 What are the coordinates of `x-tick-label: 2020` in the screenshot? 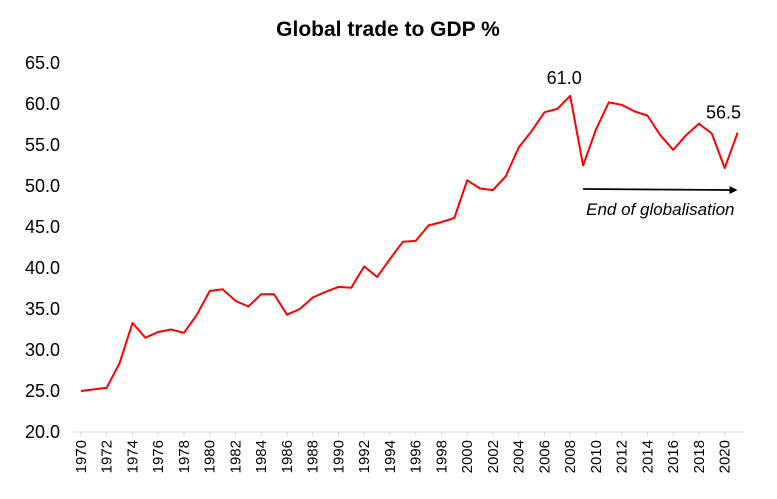 It's located at (725, 456).